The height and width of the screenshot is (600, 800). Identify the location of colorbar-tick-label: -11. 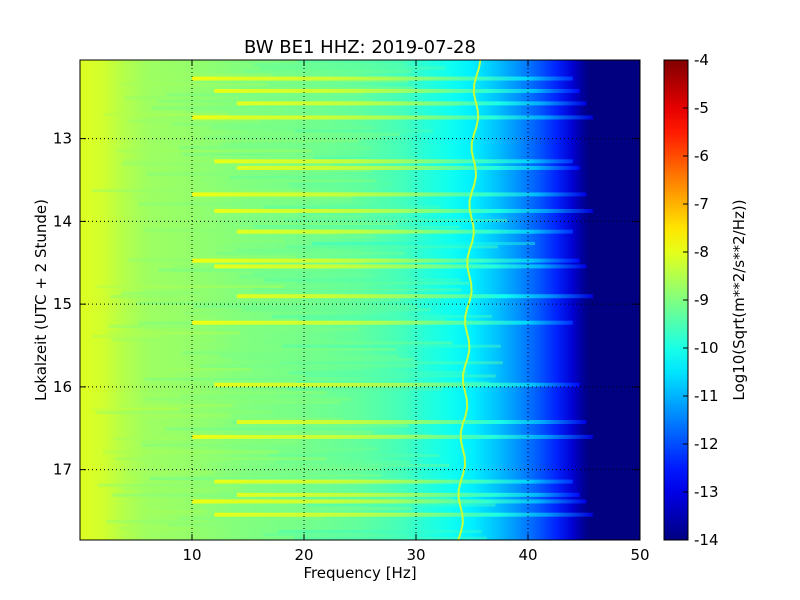
(706, 396).